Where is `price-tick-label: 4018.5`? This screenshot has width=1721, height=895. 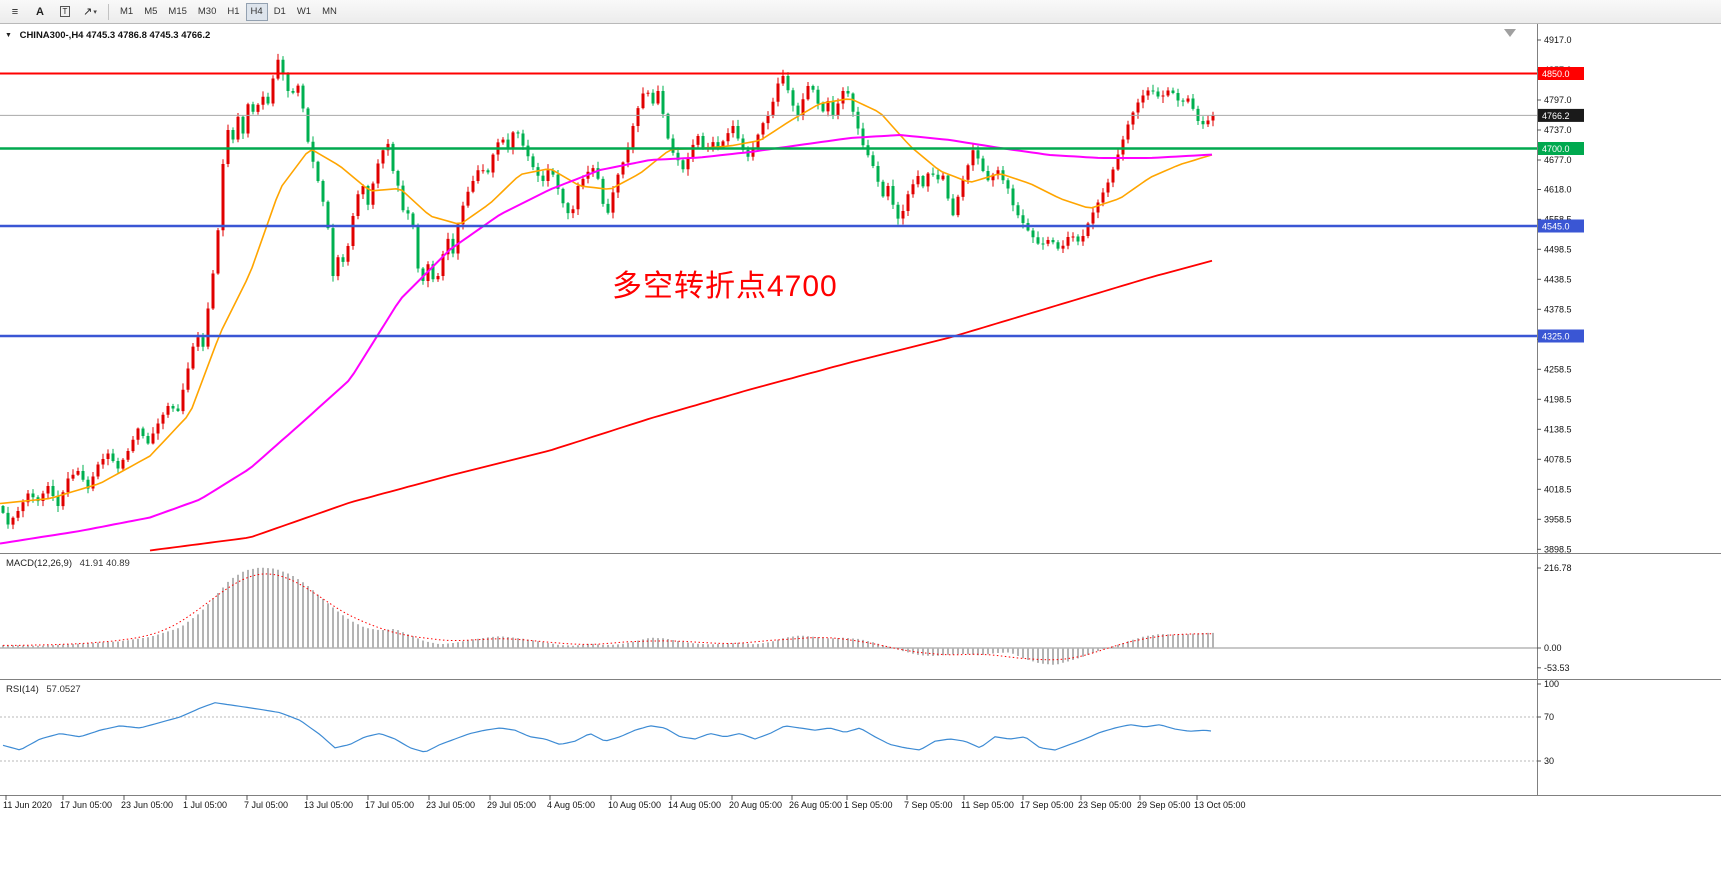
price-tick-label: 4018.5 is located at coordinates (1558, 489).